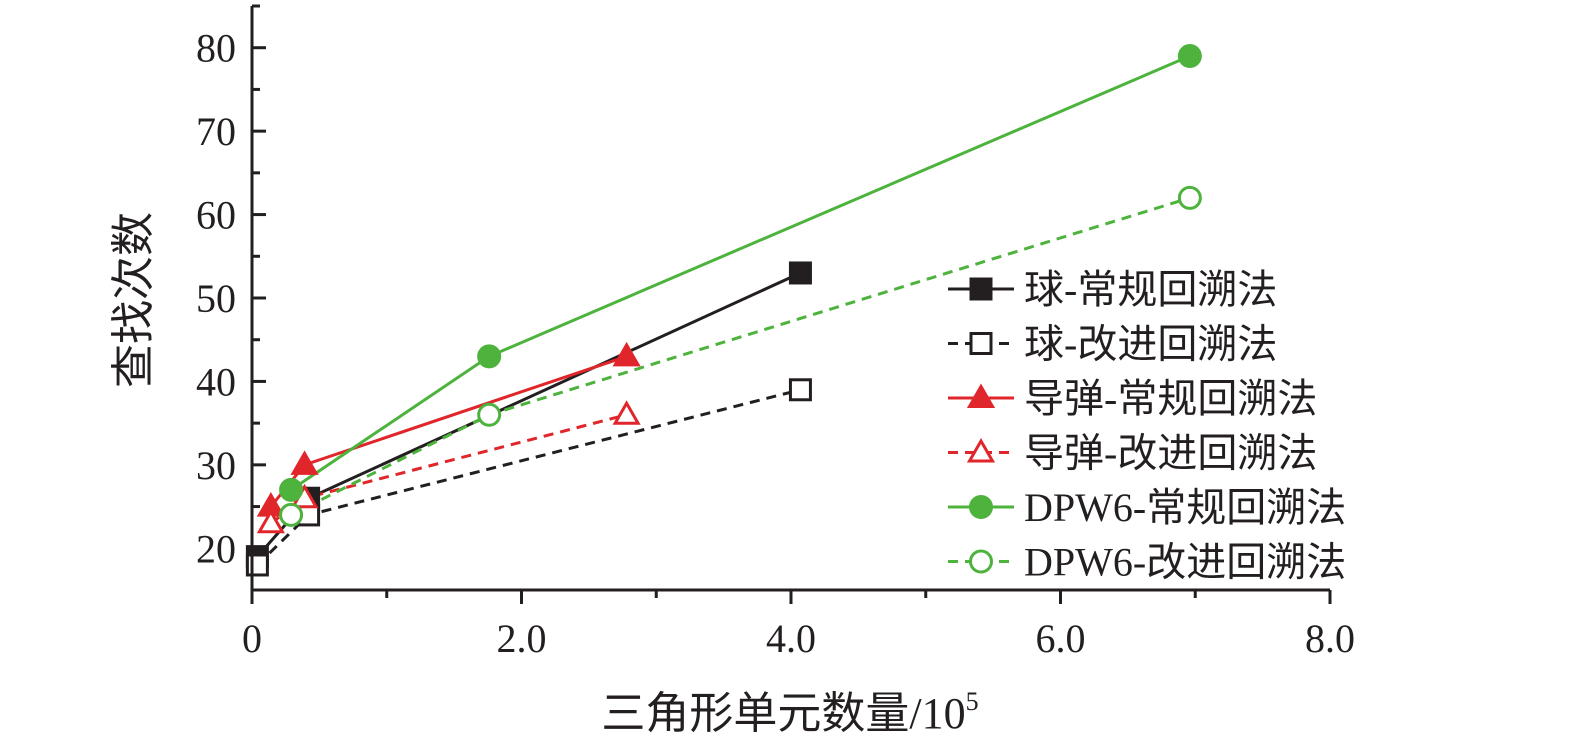 This screenshot has width=1575, height=748. I want to click on y-tick-label: 30, so click(216, 465).